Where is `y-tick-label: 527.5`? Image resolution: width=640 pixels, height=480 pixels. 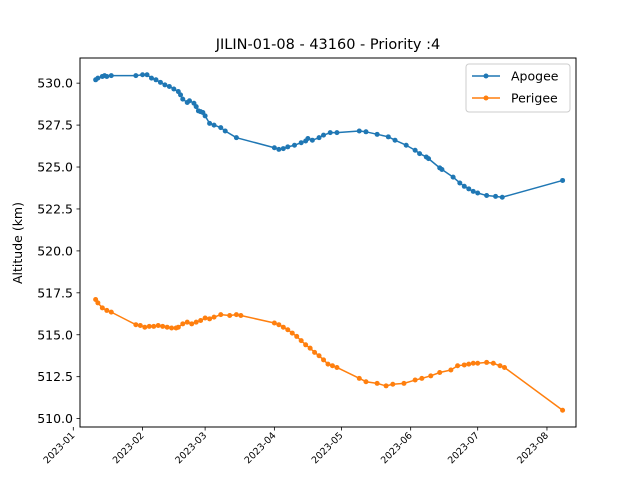
y-tick-label: 527.5 is located at coordinates (55, 125).